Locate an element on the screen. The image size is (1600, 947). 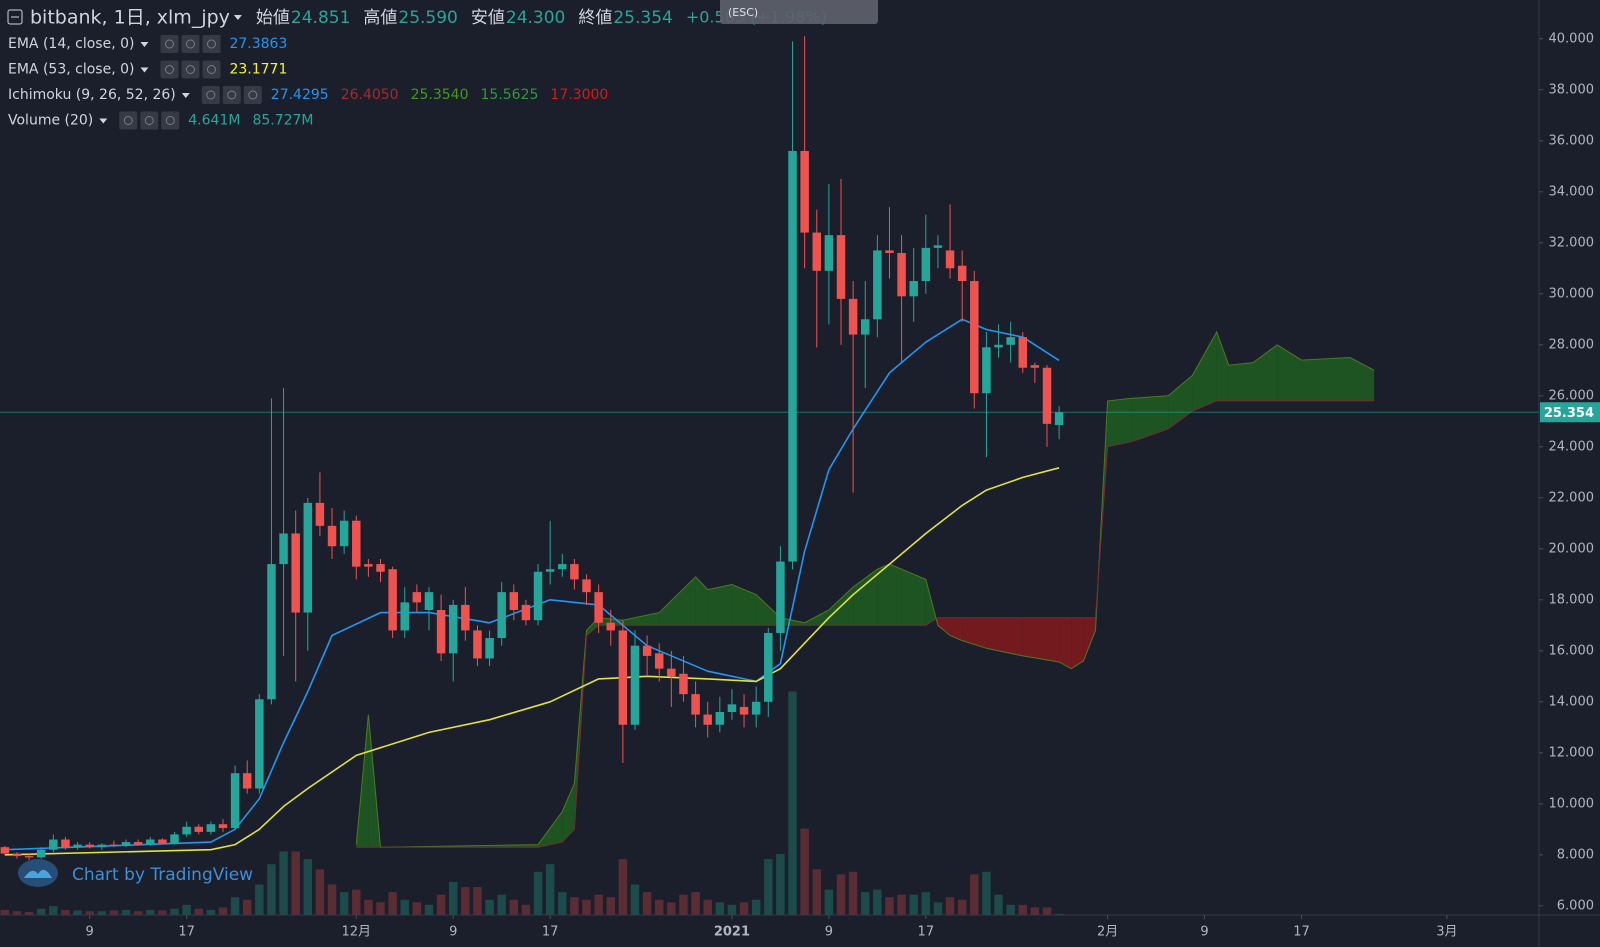
y-tick-label: 10.000 is located at coordinates (1572, 803).